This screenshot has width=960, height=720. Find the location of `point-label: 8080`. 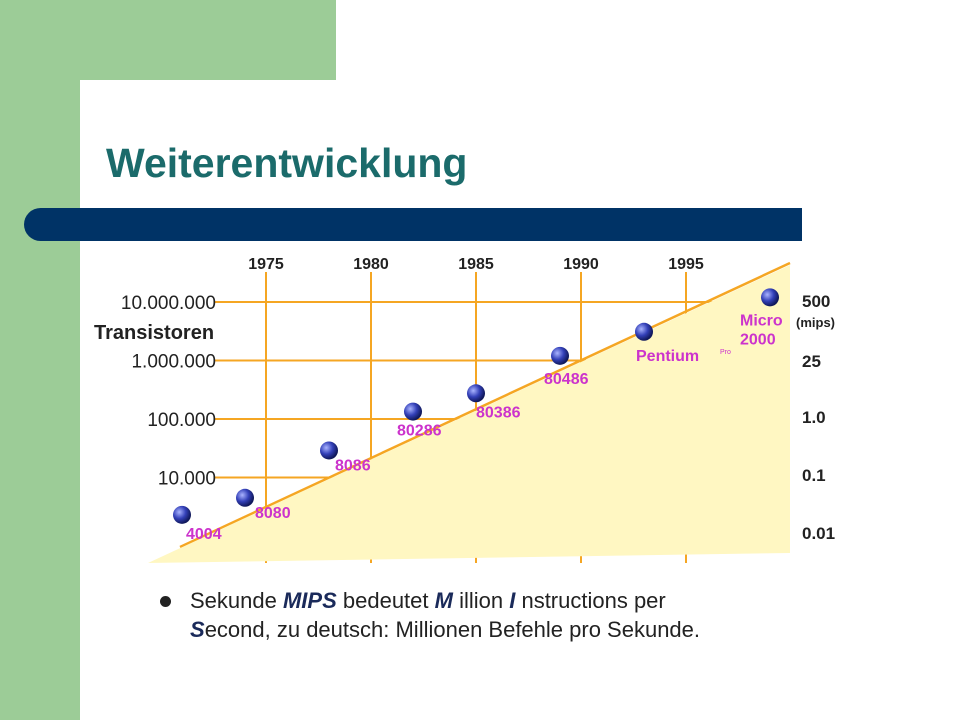

point-label: 8080 is located at coordinates (273, 513).